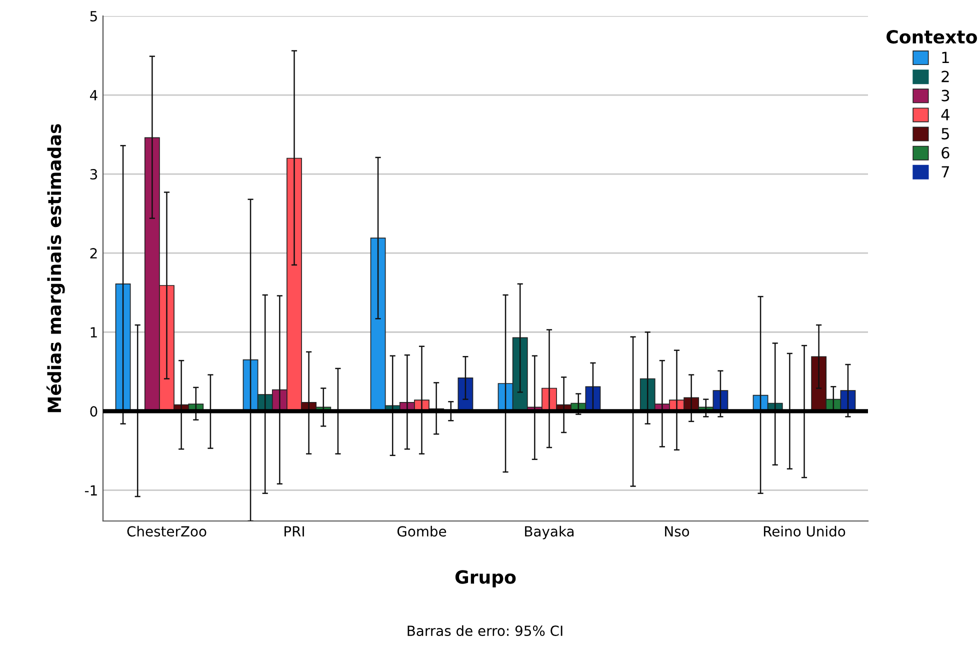 The height and width of the screenshot is (646, 980). Describe the element at coordinates (90, 490) in the screenshot. I see `y-tick-label: -1` at that location.